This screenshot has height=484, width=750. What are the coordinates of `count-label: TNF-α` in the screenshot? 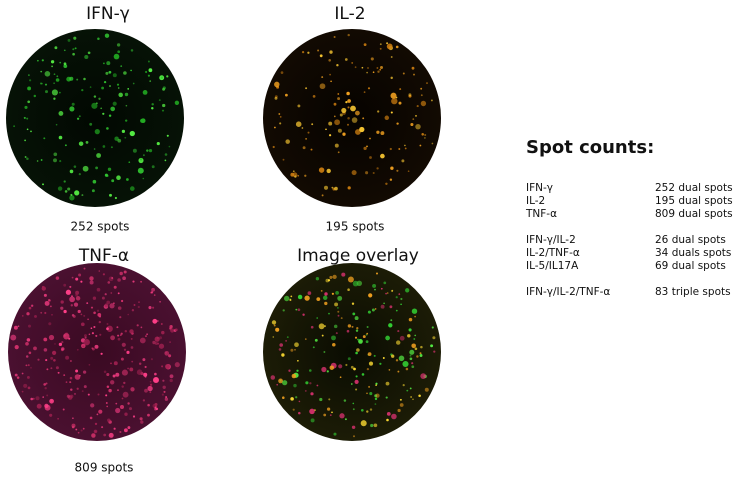 It's located at (541, 214).